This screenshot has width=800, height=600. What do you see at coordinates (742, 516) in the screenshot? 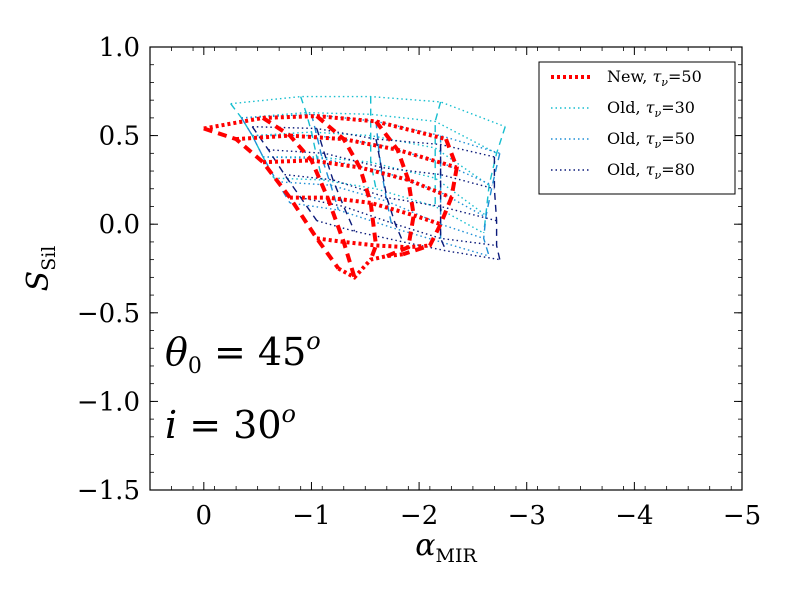
I see `x-tick-label: −5` at bounding box center [742, 516].